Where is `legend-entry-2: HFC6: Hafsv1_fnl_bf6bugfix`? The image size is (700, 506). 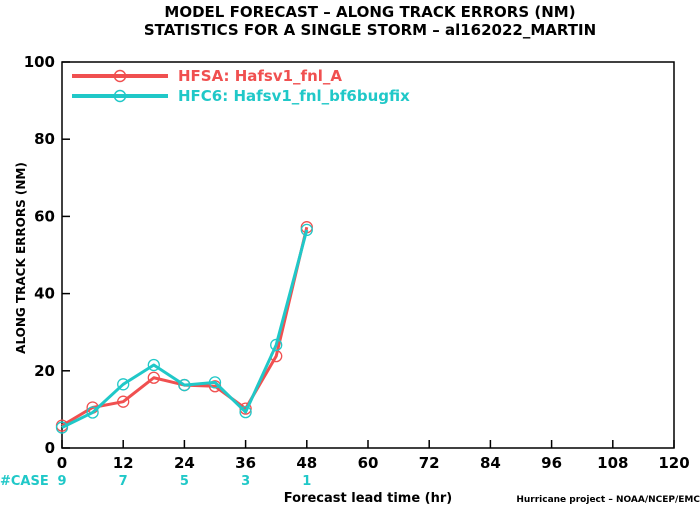
legend-entry-2: HFC6: Hafsv1_fnl_bf6bugfix is located at coordinates (241, 96).